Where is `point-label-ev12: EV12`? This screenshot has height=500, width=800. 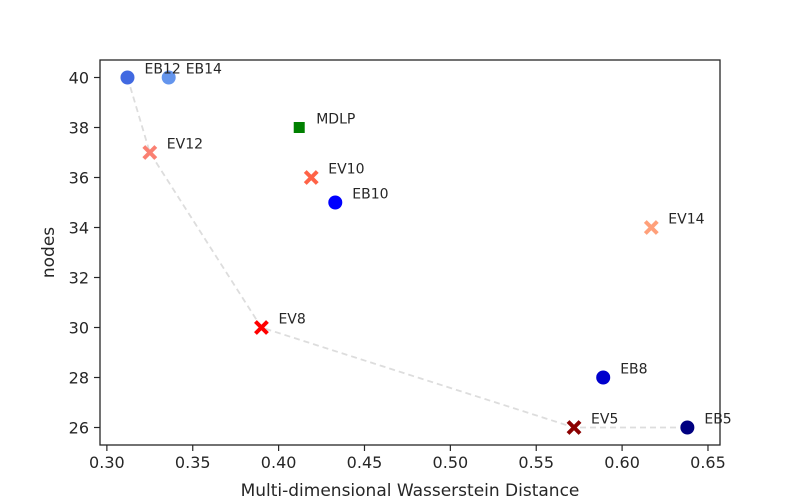 point-label-ev12: EV12 is located at coordinates (185, 145).